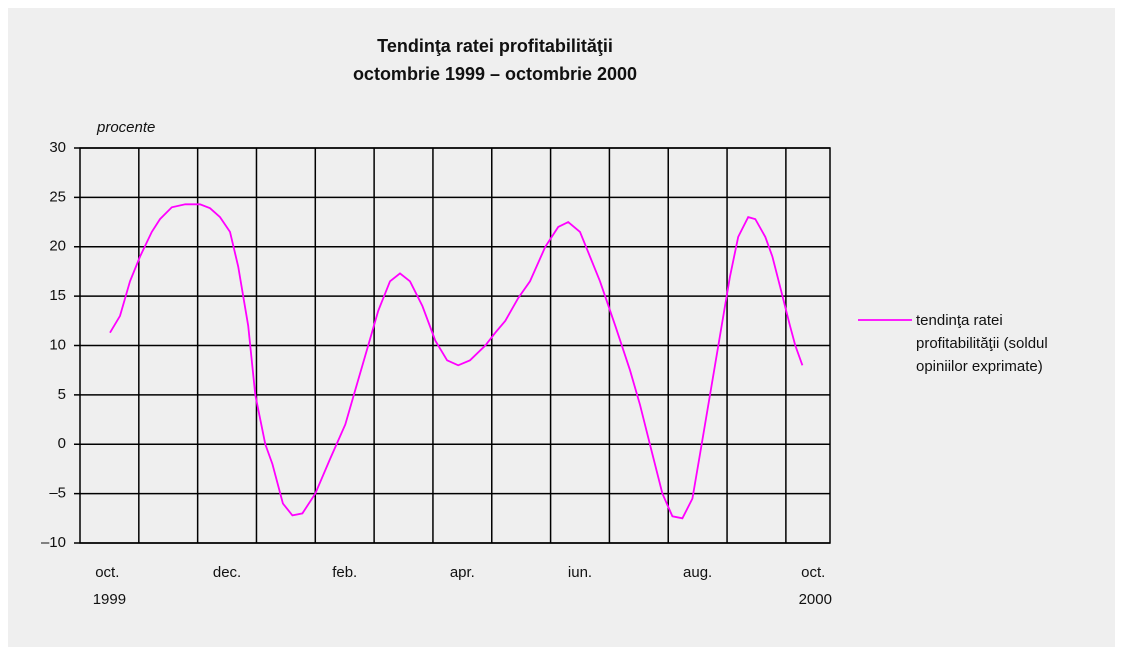 The height and width of the screenshot is (655, 1123). What do you see at coordinates (57, 246) in the screenshot?
I see `y-tick-label: 20` at bounding box center [57, 246].